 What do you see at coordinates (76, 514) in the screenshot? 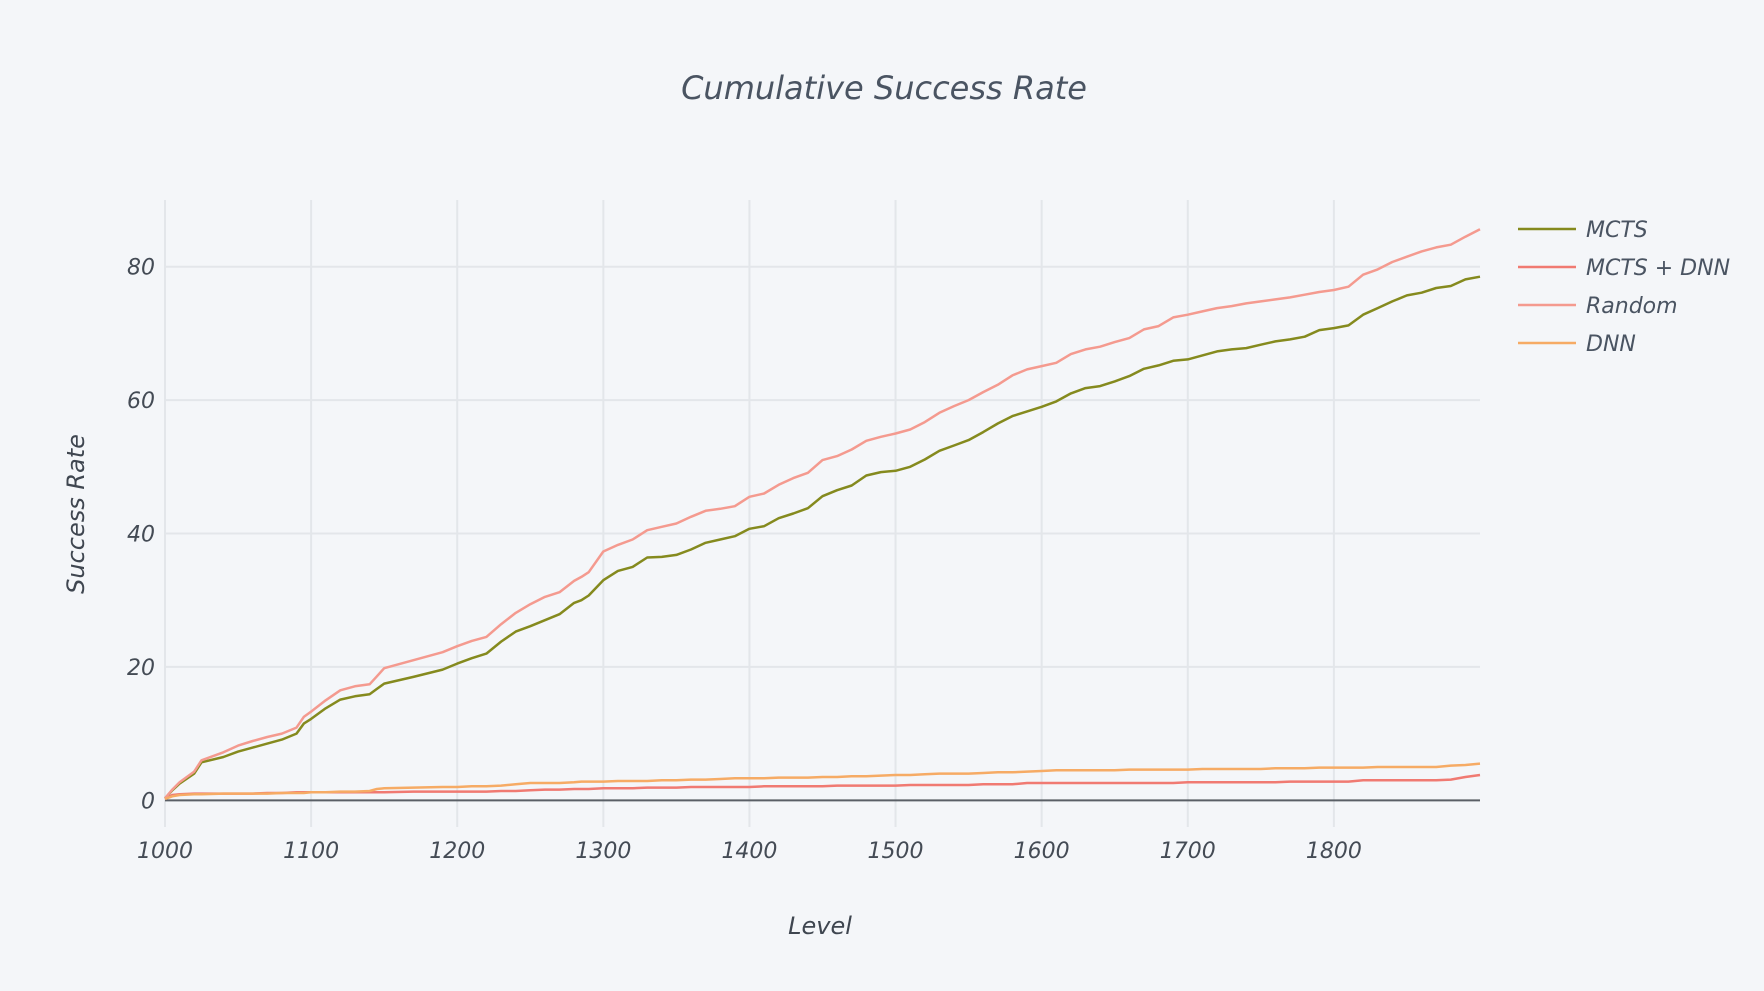
I see `y-axis-title: Success Rate` at bounding box center [76, 514].